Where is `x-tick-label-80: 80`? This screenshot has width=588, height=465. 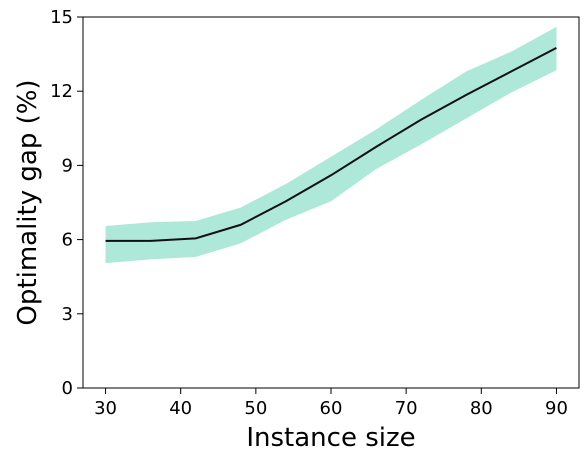 x-tick-label-80: 80 is located at coordinates (481, 408).